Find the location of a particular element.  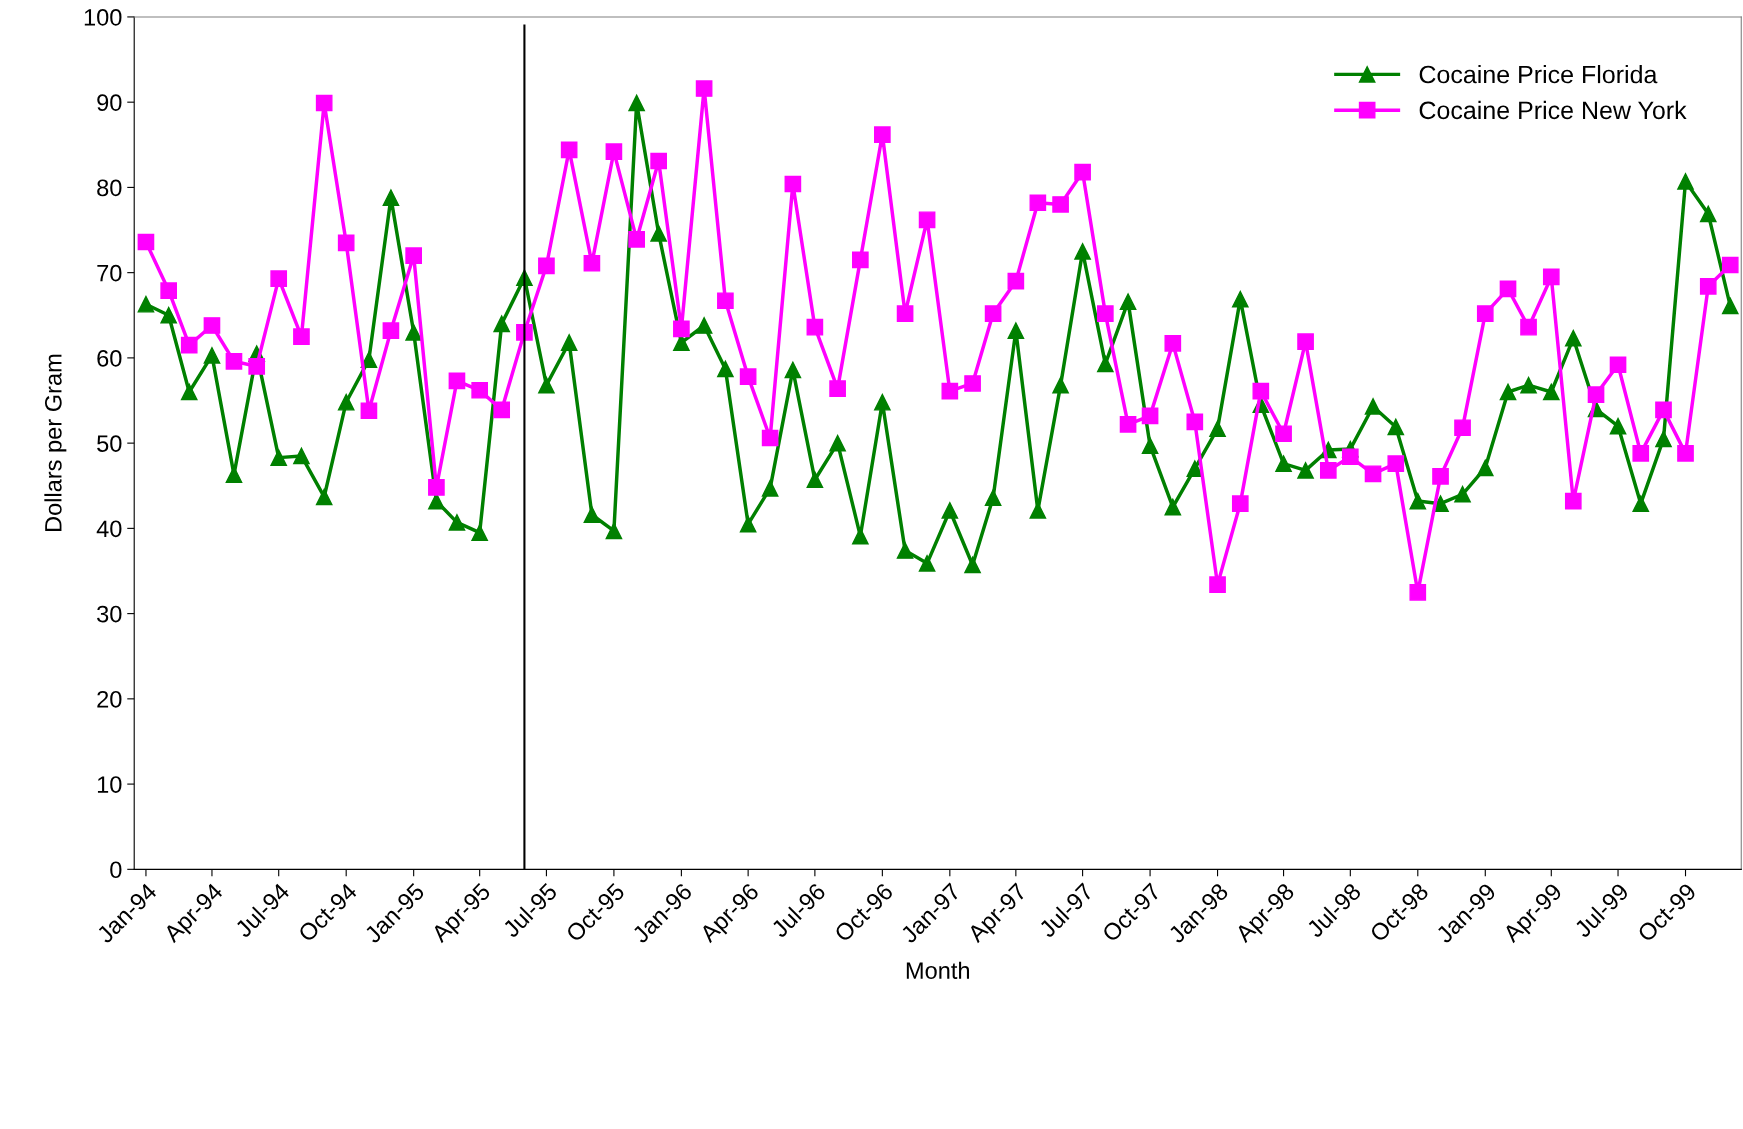

y-axis-title: Dollars per Gram is located at coordinates (55, 443).